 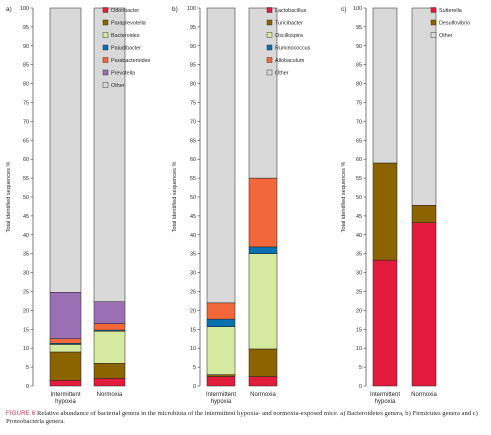 I want to click on legend-label: Odoribacter, so click(x=125, y=11).